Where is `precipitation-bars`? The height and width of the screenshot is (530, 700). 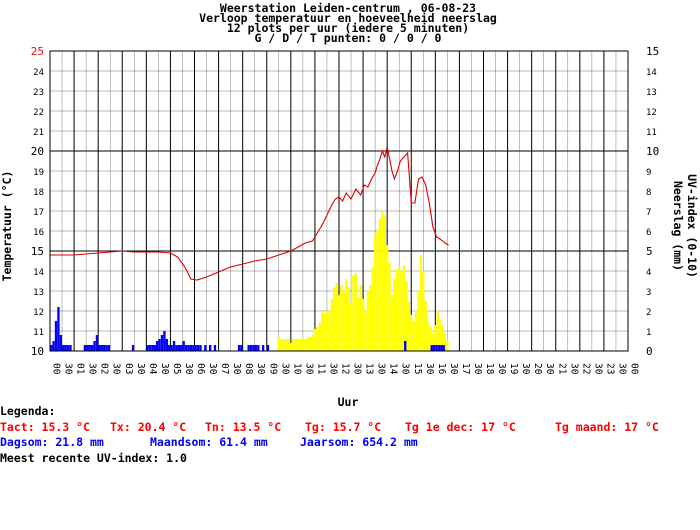
precipitation-bars is located at coordinates (247, 329).